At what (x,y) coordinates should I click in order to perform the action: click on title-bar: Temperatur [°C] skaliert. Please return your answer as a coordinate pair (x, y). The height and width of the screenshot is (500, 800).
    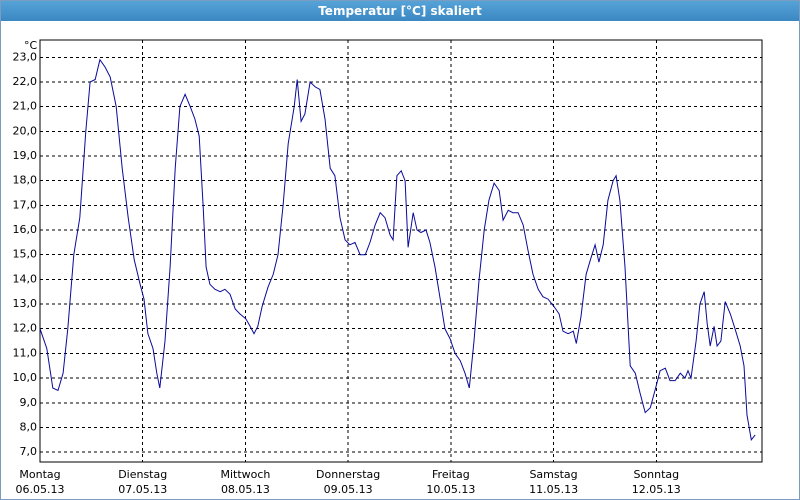
    Looking at the image, I should click on (400, 11).